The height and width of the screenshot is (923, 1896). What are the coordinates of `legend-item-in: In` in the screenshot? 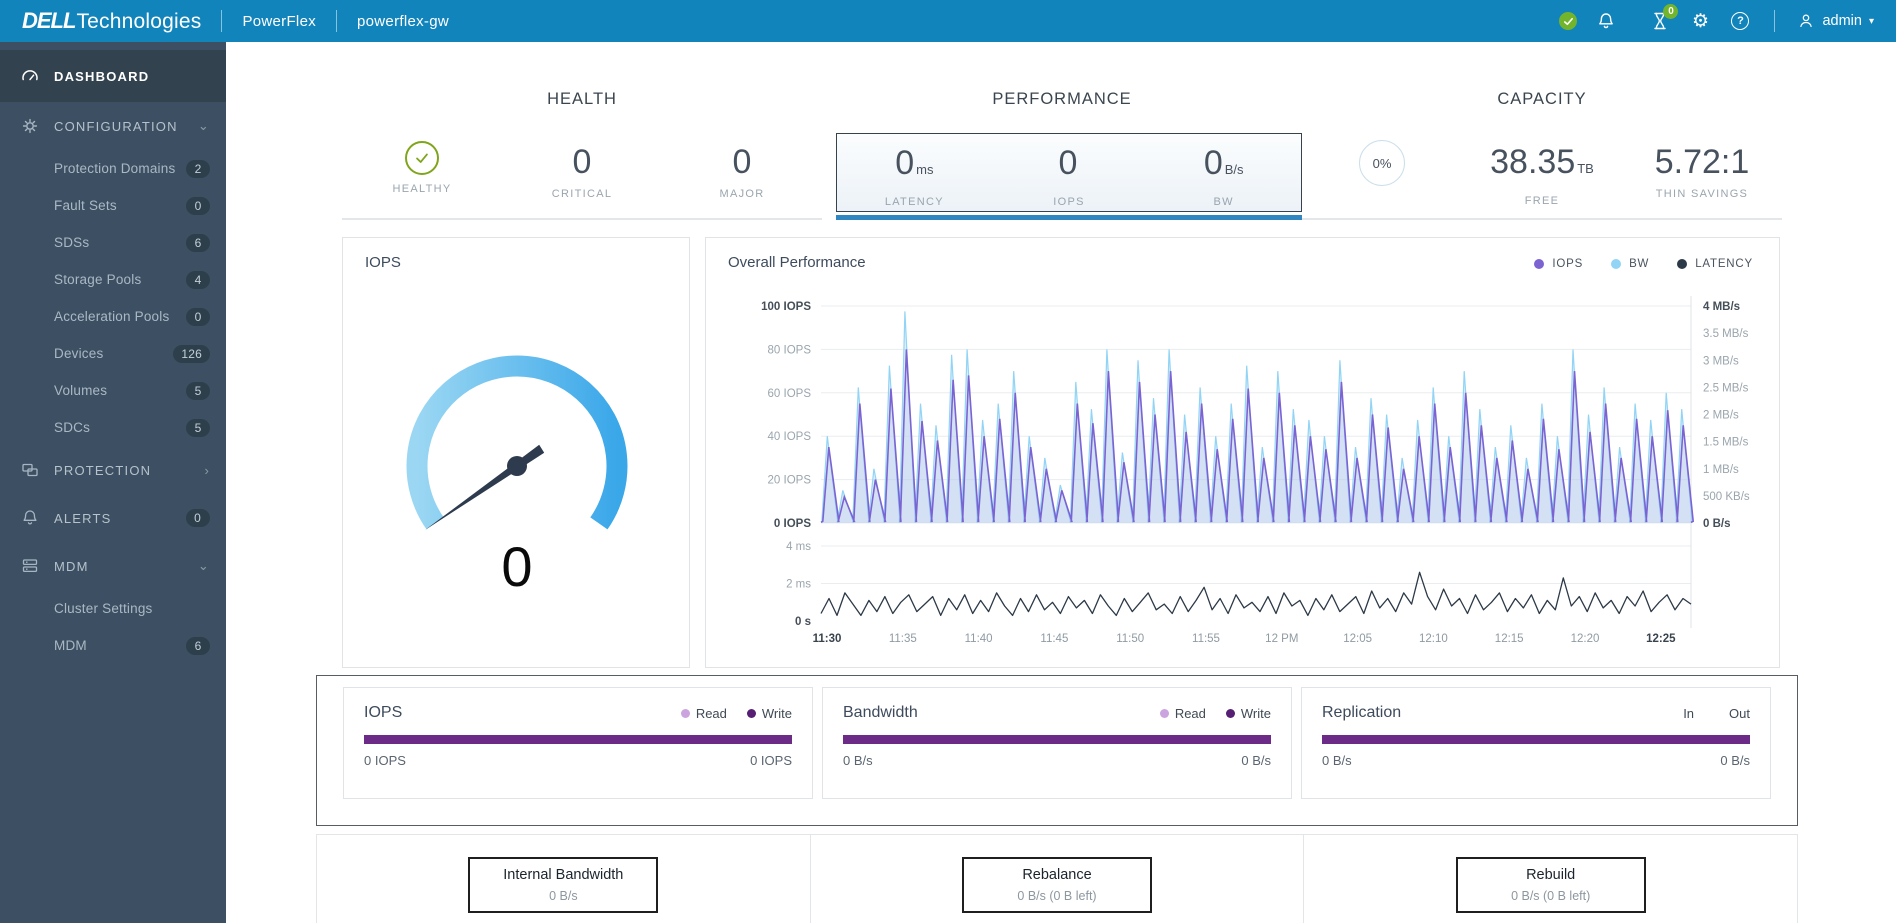 It's located at (1681, 713).